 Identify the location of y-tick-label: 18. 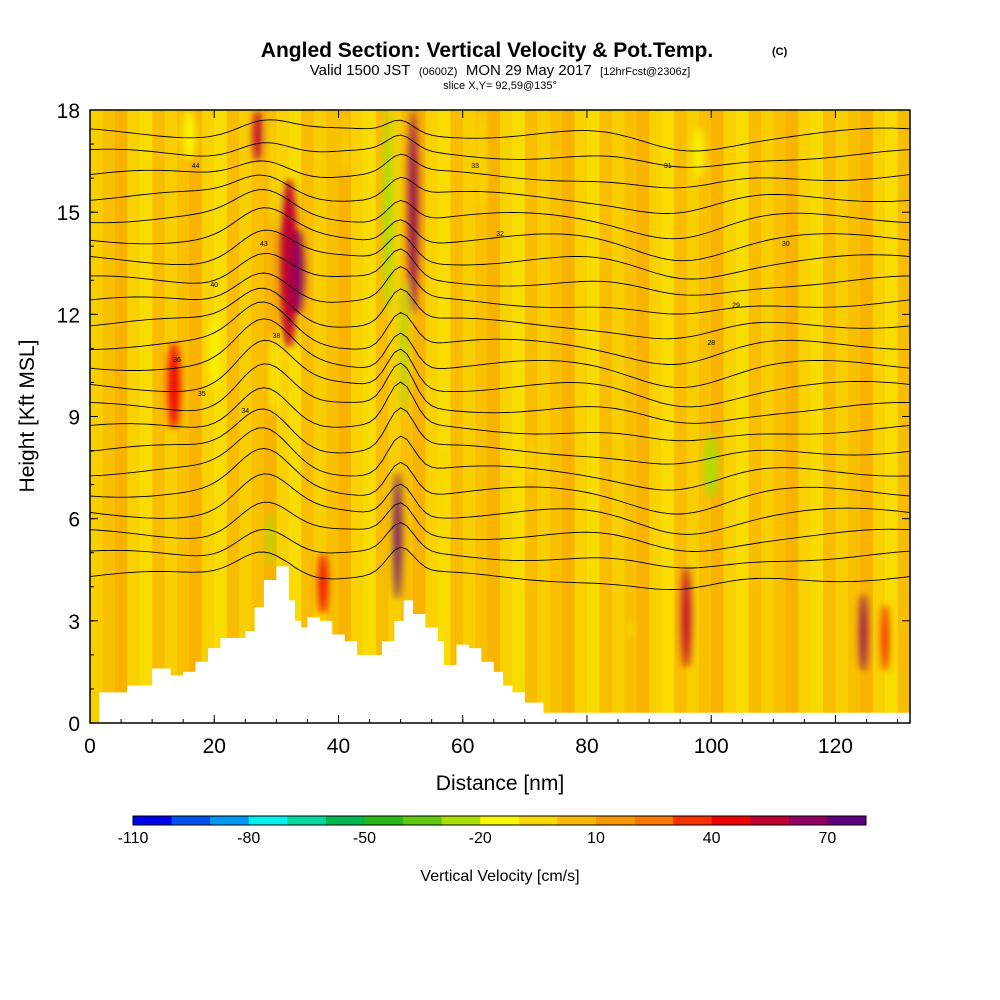
(68, 111).